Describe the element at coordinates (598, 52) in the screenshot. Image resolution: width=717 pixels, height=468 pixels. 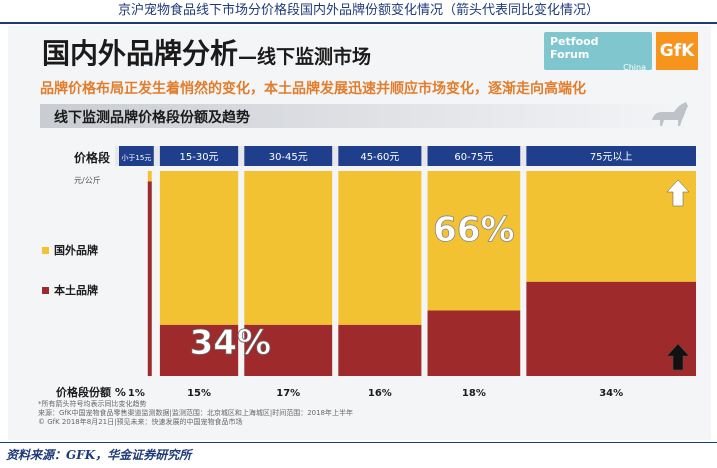
I see `petfood-forum-logo: Petfood Forum China` at that location.